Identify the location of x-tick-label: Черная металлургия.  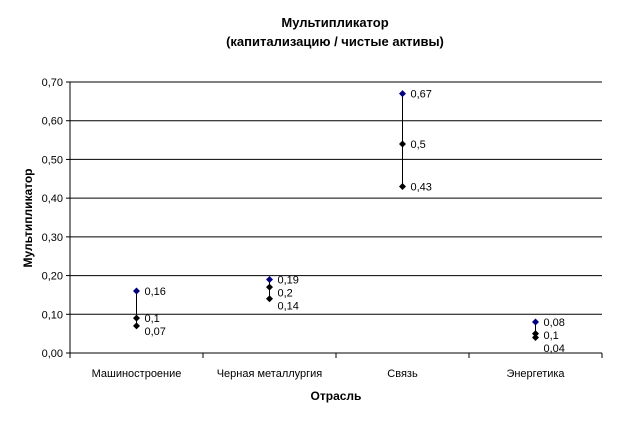
(270, 374).